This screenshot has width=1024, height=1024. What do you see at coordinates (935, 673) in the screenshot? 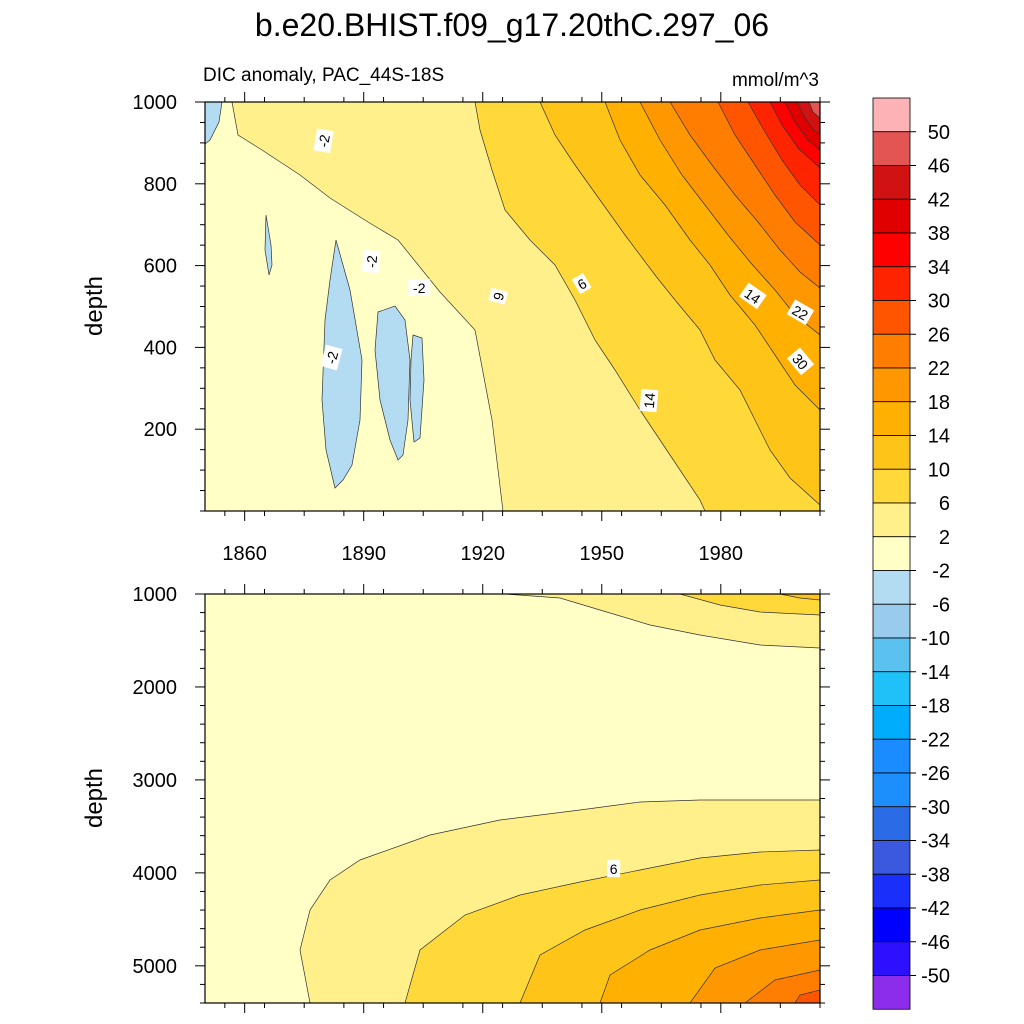
I see `colorbar-label: -14` at bounding box center [935, 673].